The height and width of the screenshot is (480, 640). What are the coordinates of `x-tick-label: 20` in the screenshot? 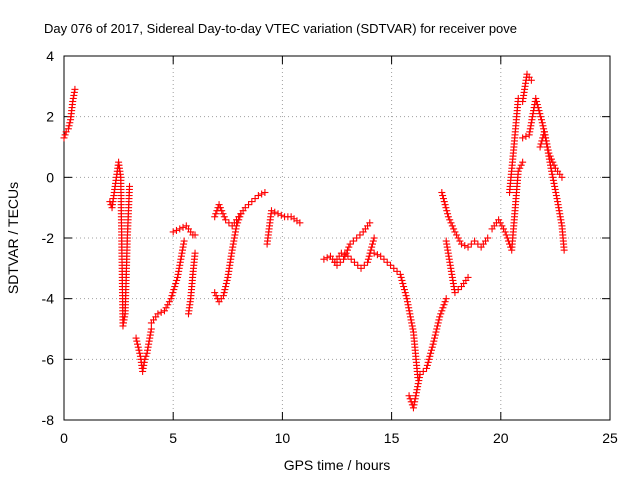 It's located at (501, 438).